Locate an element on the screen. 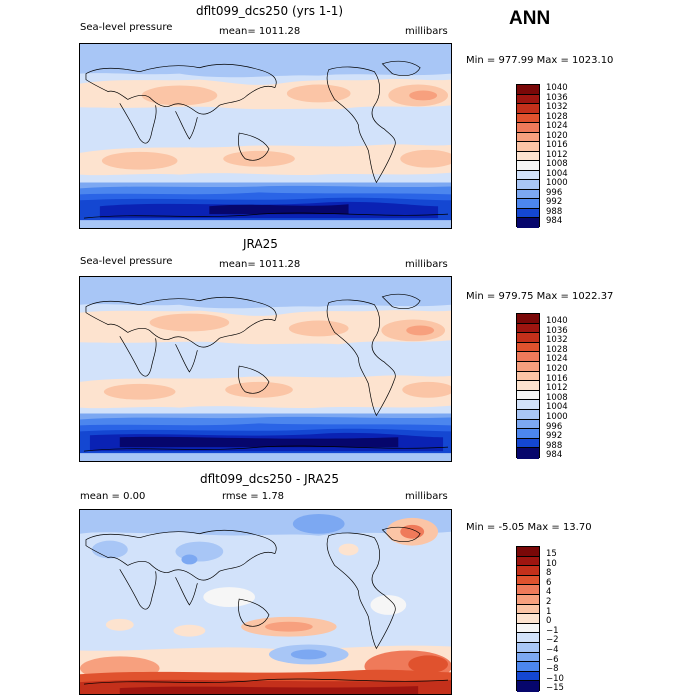 The height and width of the screenshot is (700, 700). panel3-swatch-neg1 is located at coordinates (528, 638).